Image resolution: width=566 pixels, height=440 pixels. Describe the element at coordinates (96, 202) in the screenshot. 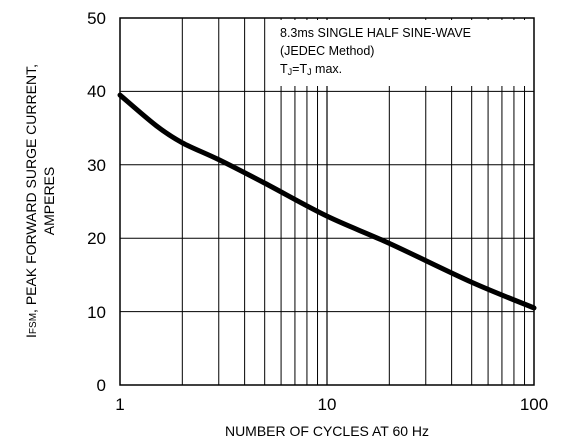

I see `y-tick-labels: 0 10 20 30 40 50` at that location.